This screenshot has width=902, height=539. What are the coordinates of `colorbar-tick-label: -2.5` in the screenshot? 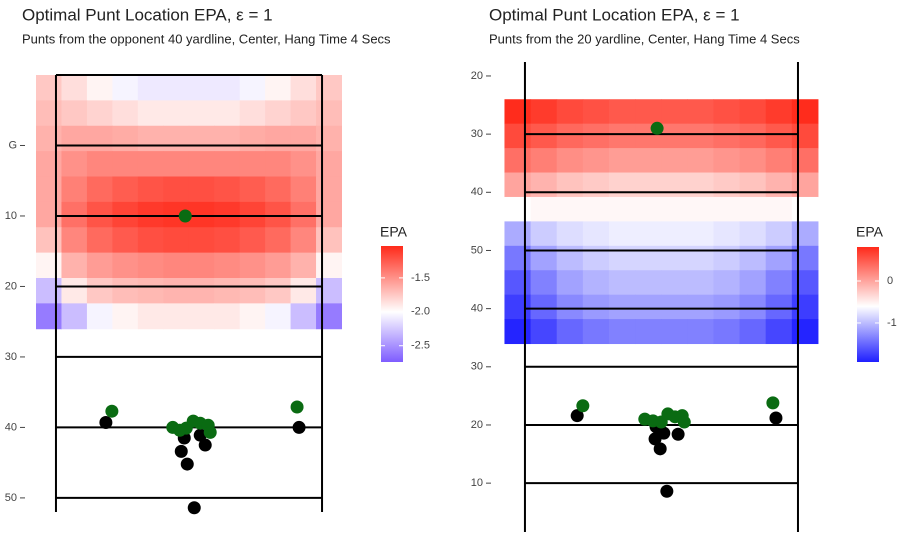 It's located at (420, 346).